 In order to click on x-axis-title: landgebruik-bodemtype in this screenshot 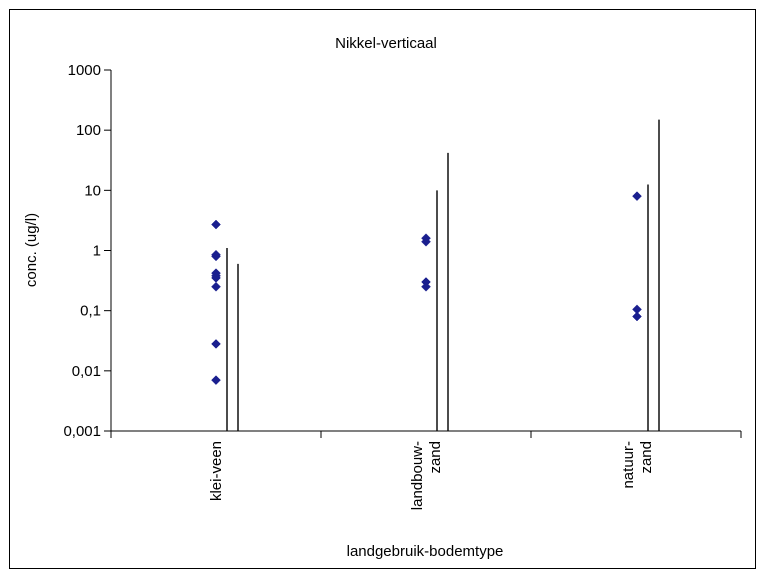, I will do `click(425, 551)`.